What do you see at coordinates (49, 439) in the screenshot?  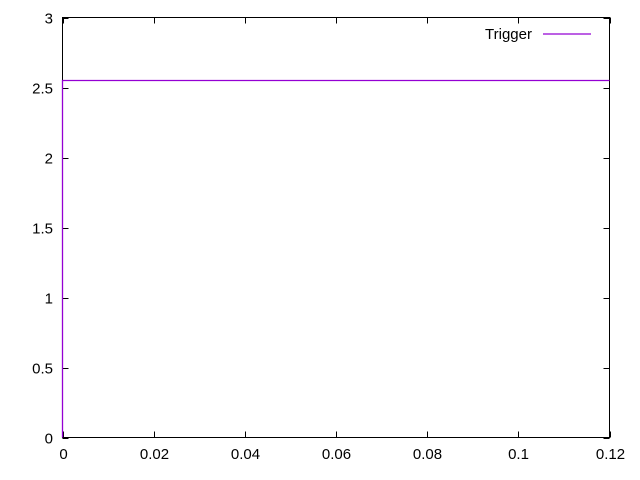 I see `y-tick-label: 0` at bounding box center [49, 439].